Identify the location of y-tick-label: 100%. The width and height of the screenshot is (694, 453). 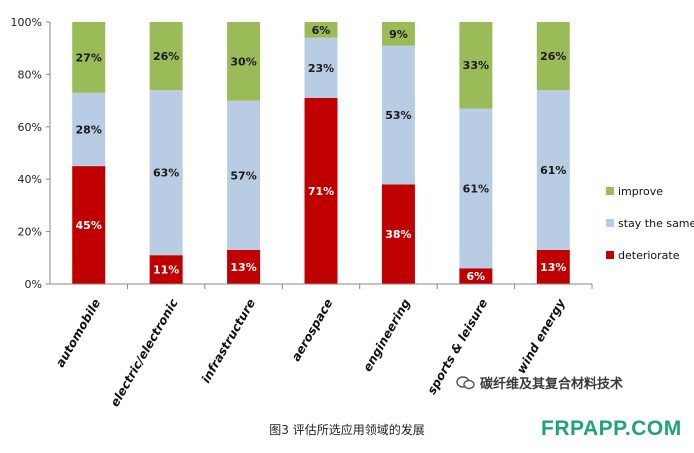
(26, 22).